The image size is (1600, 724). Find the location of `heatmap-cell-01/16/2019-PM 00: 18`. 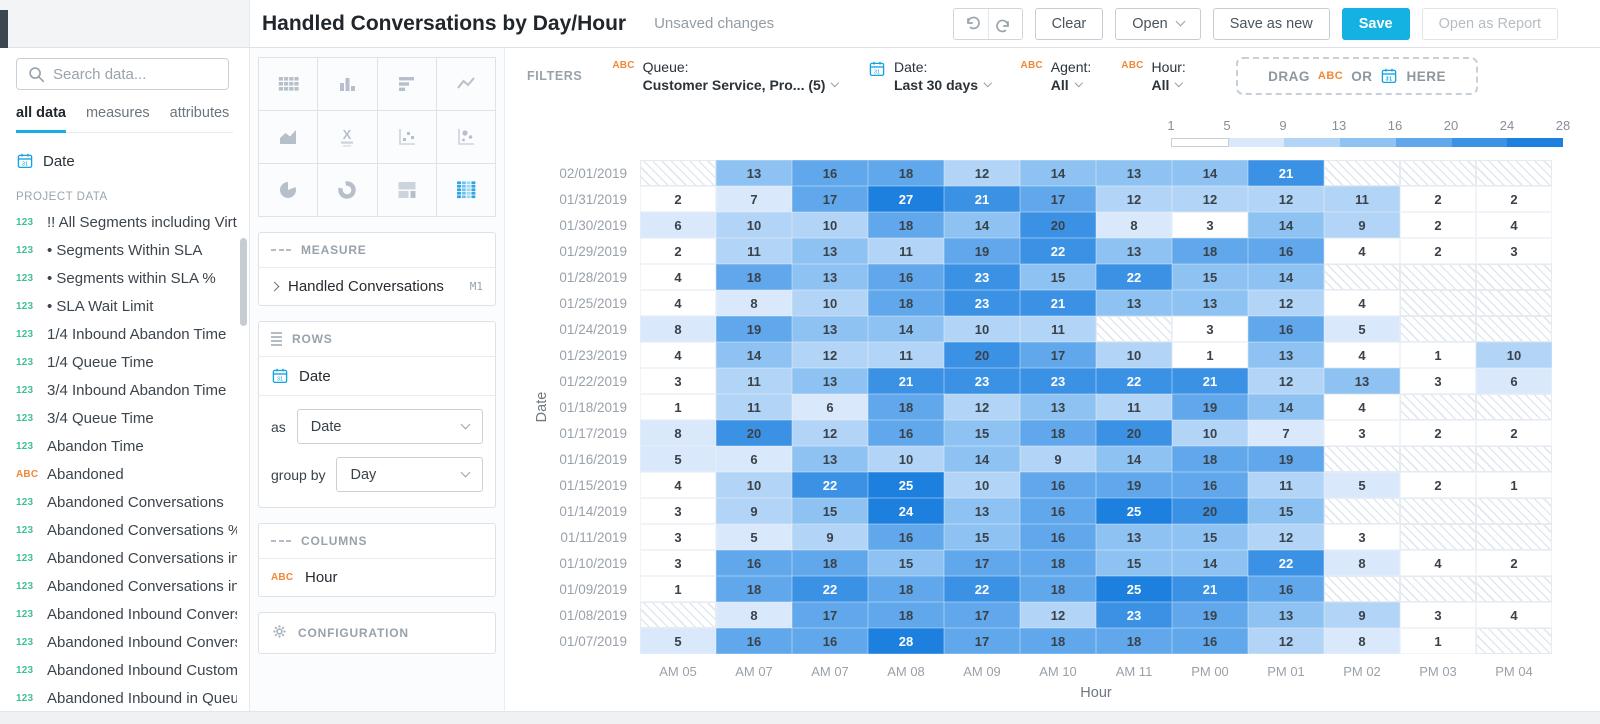

heatmap-cell-01/16/2019-PM 00: 18 is located at coordinates (1210, 459).